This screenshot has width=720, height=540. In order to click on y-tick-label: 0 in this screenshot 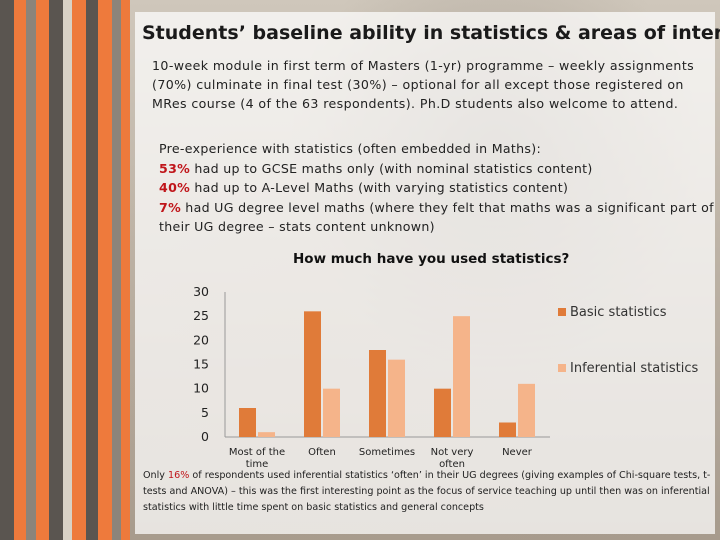, I will do `click(205, 436)`.